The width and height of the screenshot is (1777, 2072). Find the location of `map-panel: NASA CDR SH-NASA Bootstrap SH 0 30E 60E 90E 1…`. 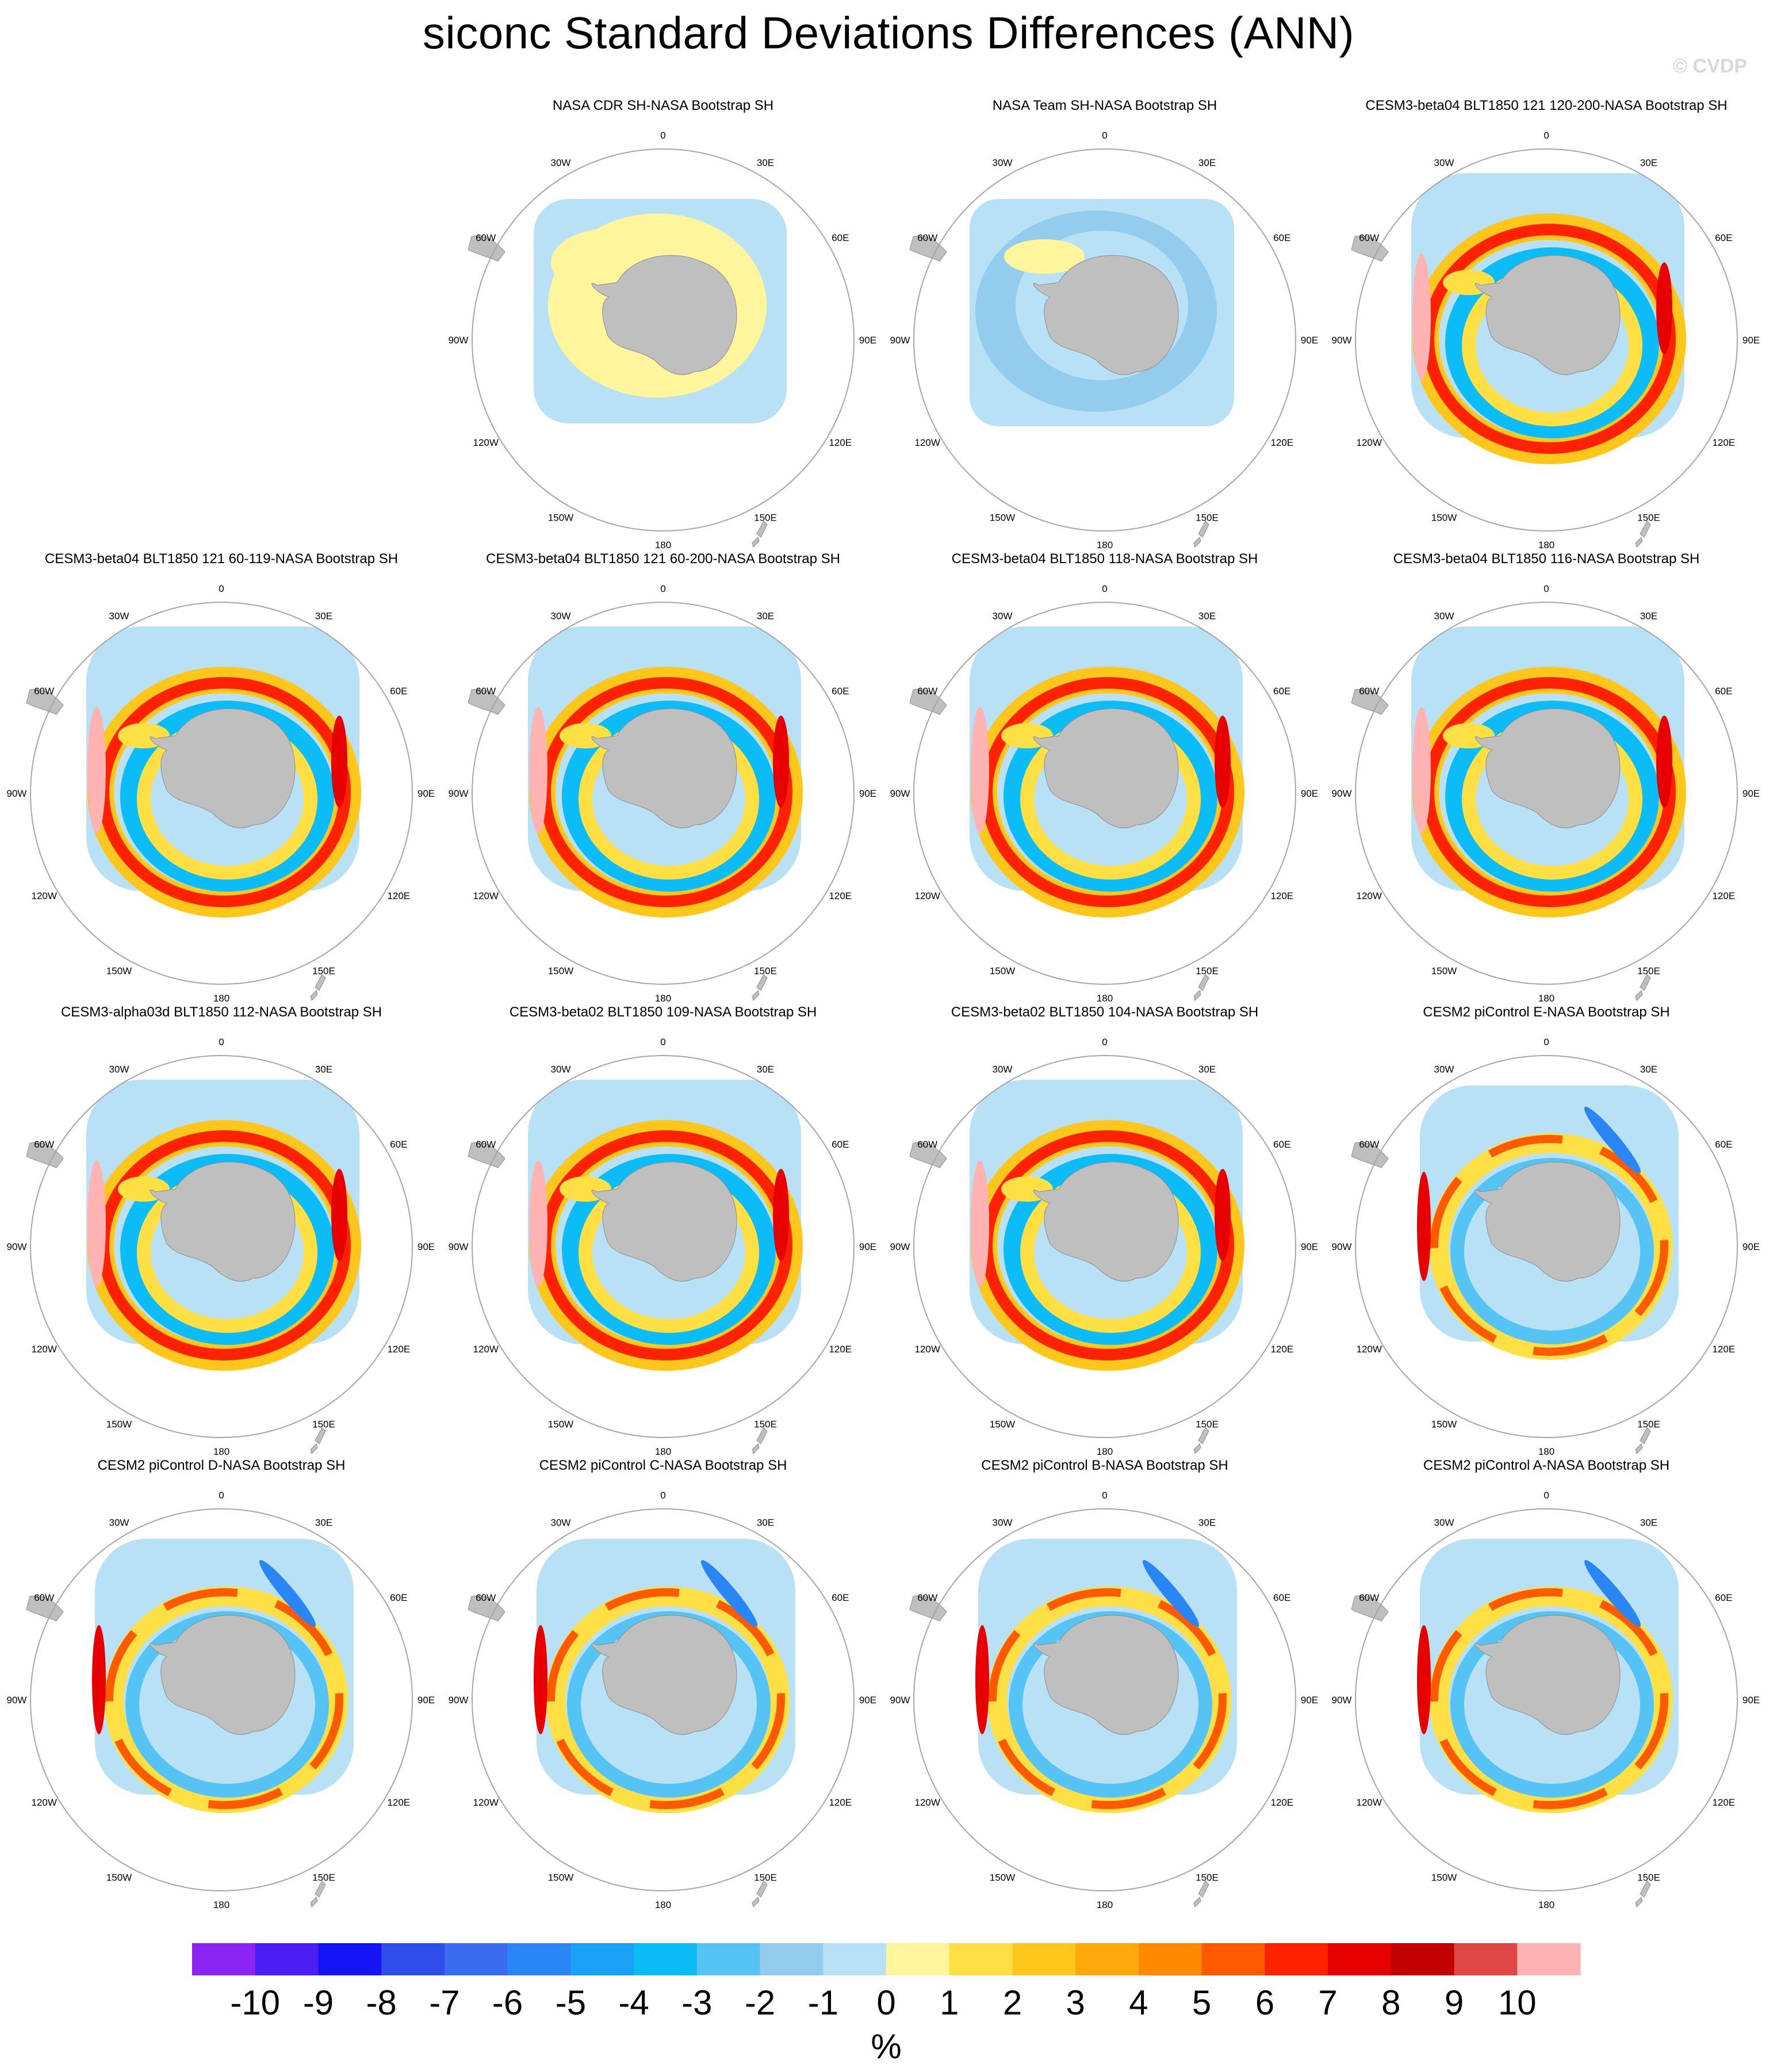

map-panel: NASA CDR SH-NASA Bootstrap SH 0 30E 60E 90E 1… is located at coordinates (663, 325).